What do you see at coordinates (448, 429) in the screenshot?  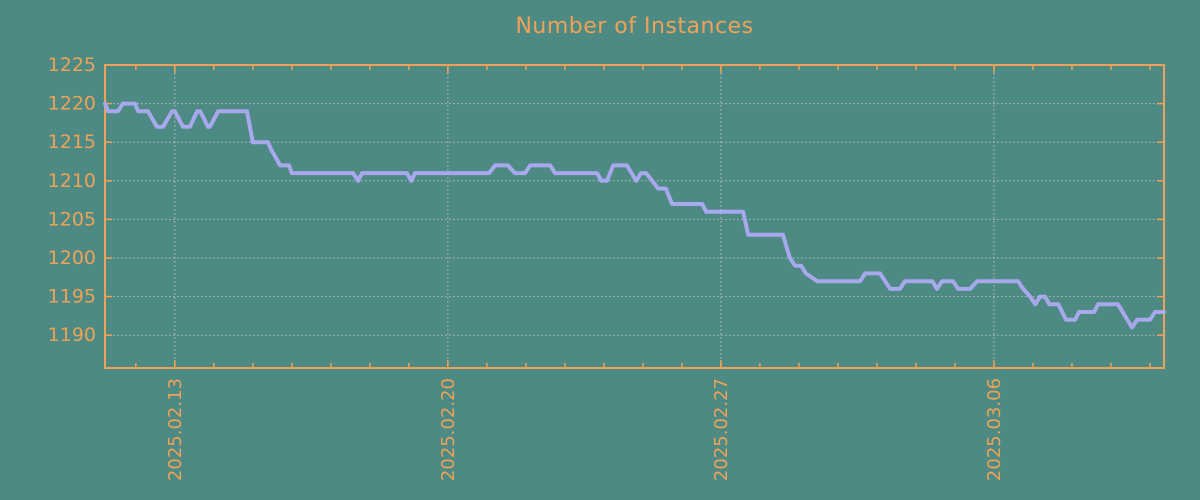 I see `x-tick-label: 2025.02.20` at bounding box center [448, 429].